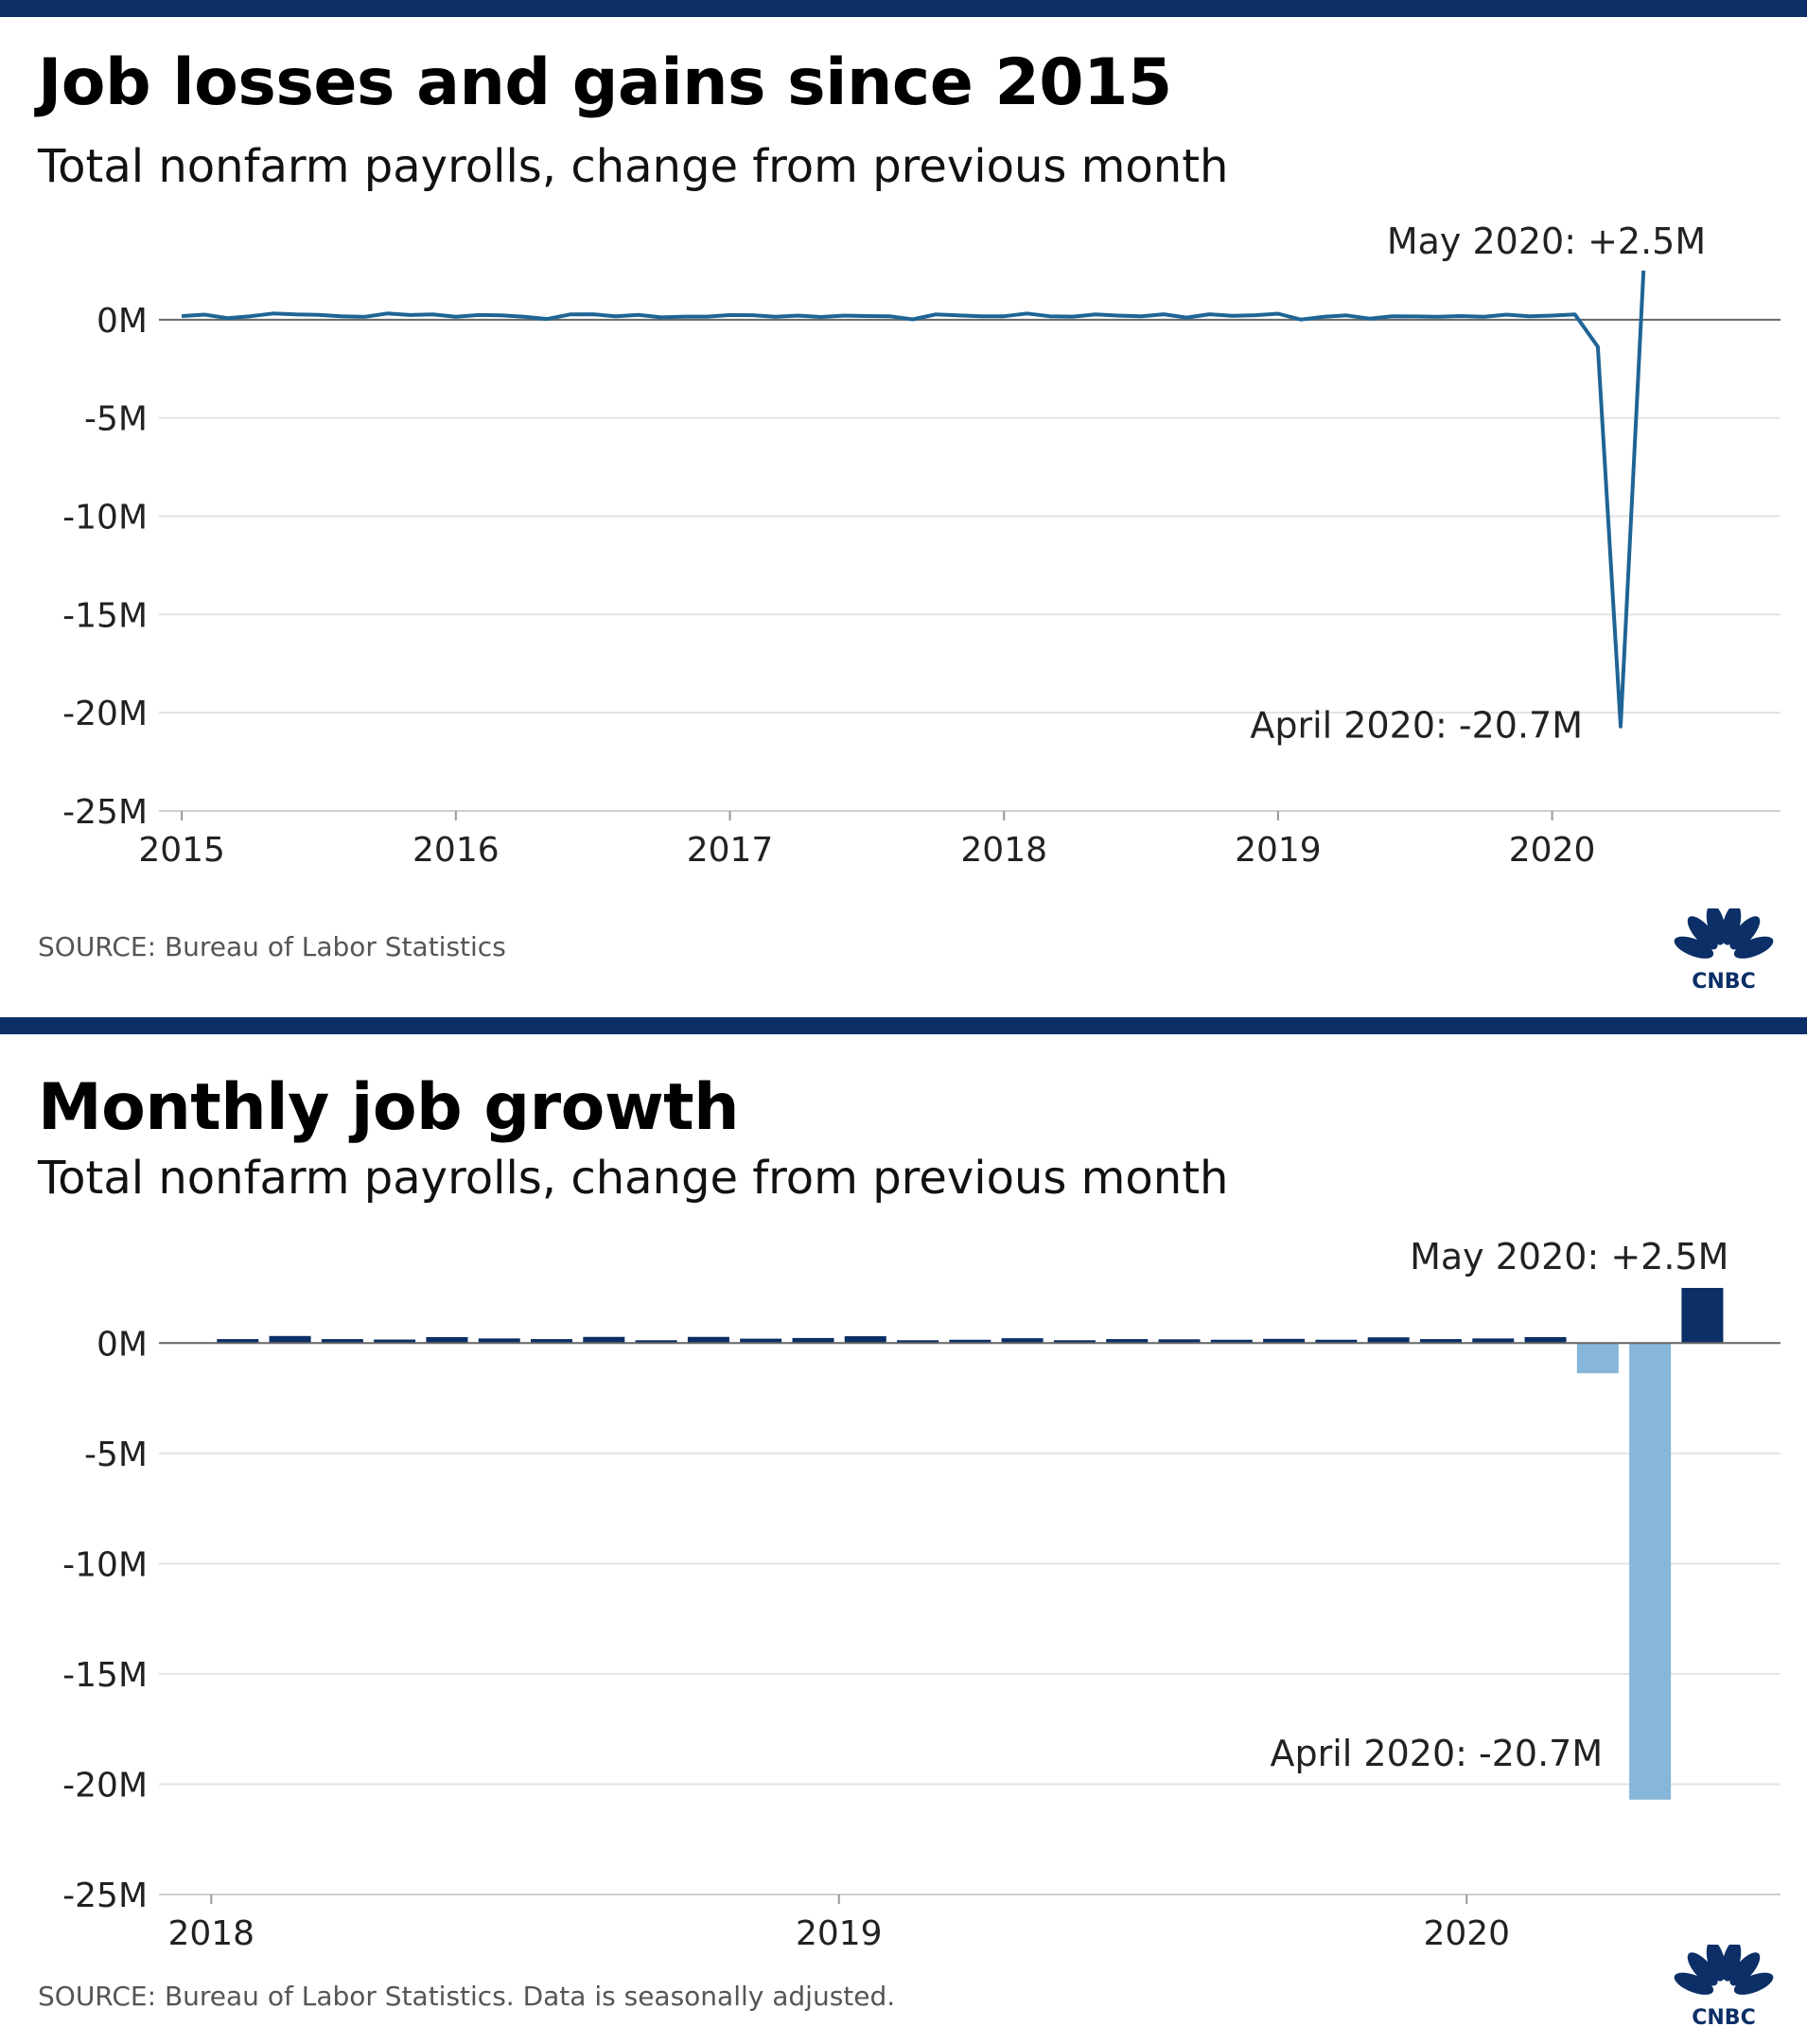  I want to click on x-tick-label: 2017, so click(730, 850).